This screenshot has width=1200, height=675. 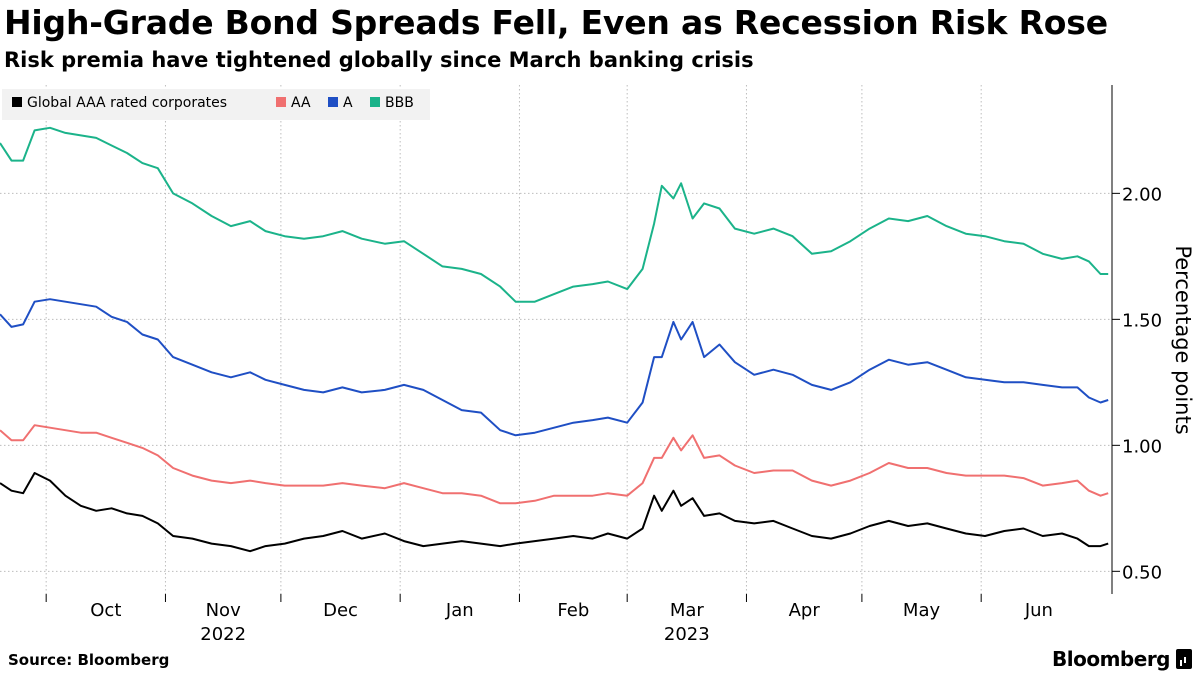 I want to click on legend-swatch-aaa, so click(x=17, y=102).